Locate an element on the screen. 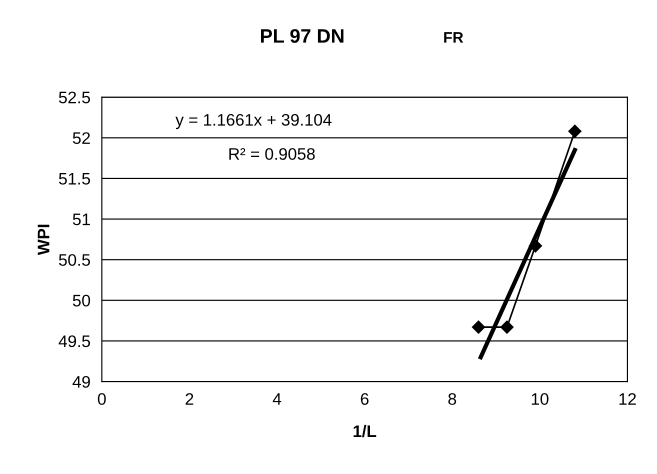 The height and width of the screenshot is (474, 657). x-tick-label: 12 is located at coordinates (627, 399).